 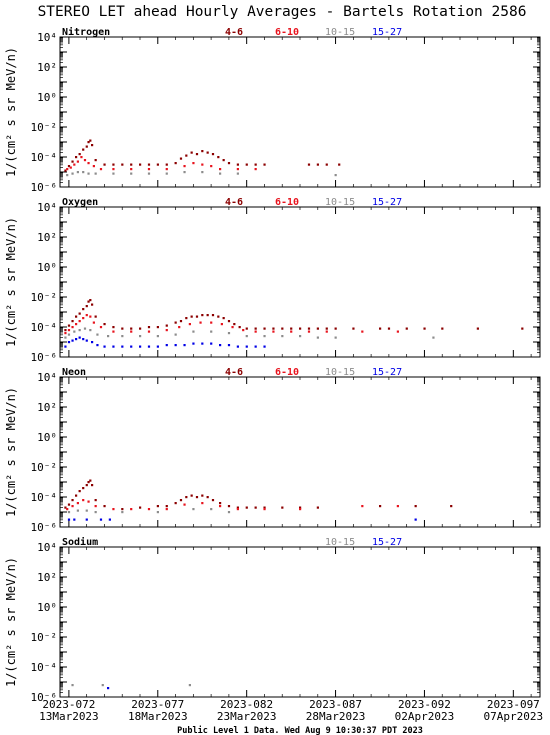 I want to click on y-tick-label: 10⁻⁴, so click(x=44, y=157).